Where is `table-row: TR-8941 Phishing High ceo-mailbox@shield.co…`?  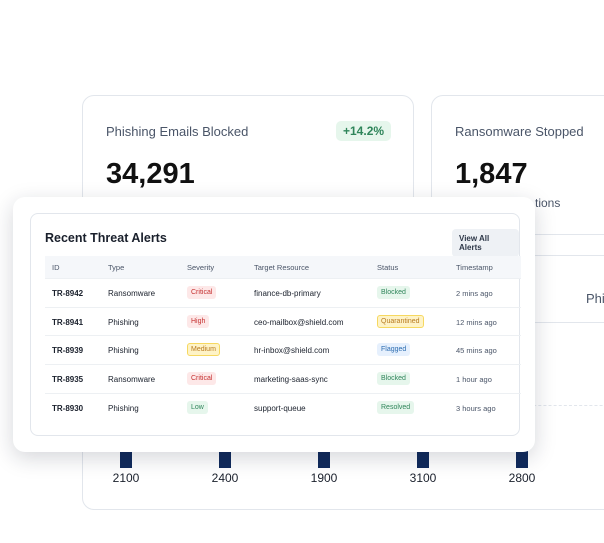 table-row: TR-8941 Phishing High ceo-mailbox@shield.co… is located at coordinates (283, 321).